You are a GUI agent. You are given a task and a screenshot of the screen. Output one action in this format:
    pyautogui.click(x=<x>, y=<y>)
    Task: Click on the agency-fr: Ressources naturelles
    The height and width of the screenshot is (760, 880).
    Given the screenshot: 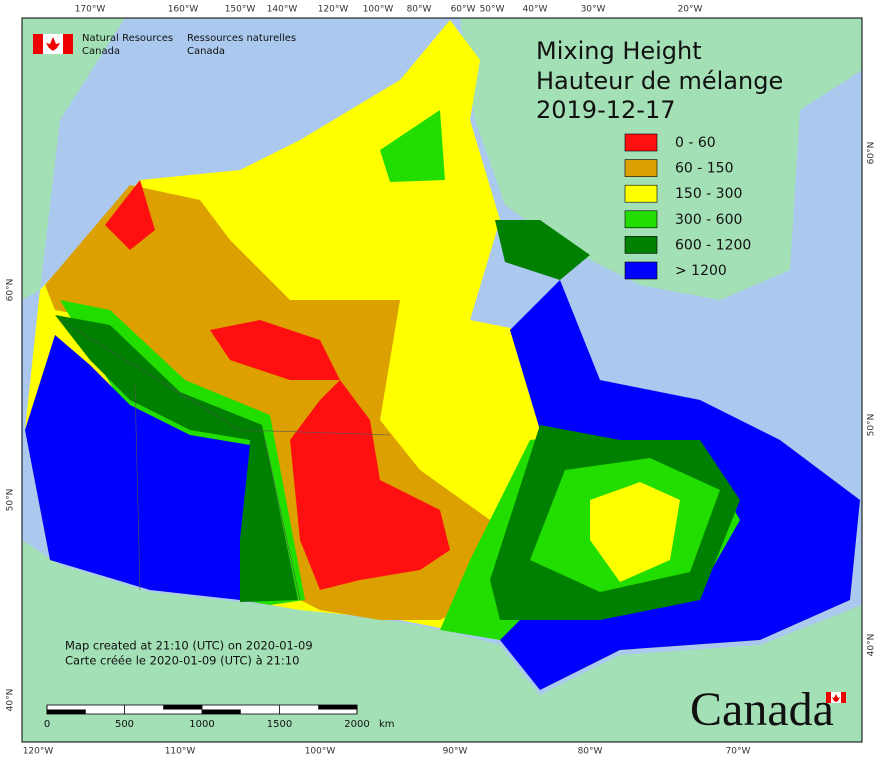 What is the action you would take?
    pyautogui.click(x=241, y=38)
    